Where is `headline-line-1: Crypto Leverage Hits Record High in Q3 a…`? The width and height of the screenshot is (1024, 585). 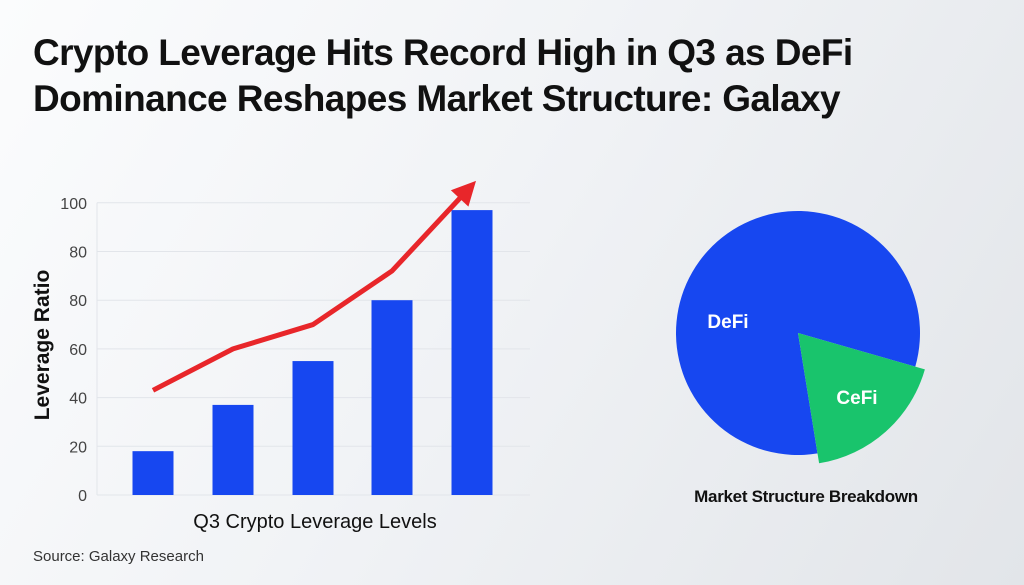 headline-line-1: Crypto Leverage Hits Record High in Q3 a… is located at coordinates (443, 52).